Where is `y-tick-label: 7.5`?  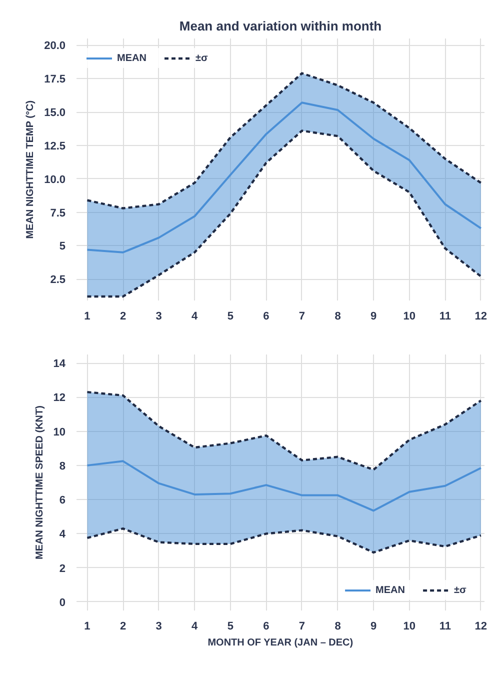 y-tick-label: 7.5 is located at coordinates (58, 213).